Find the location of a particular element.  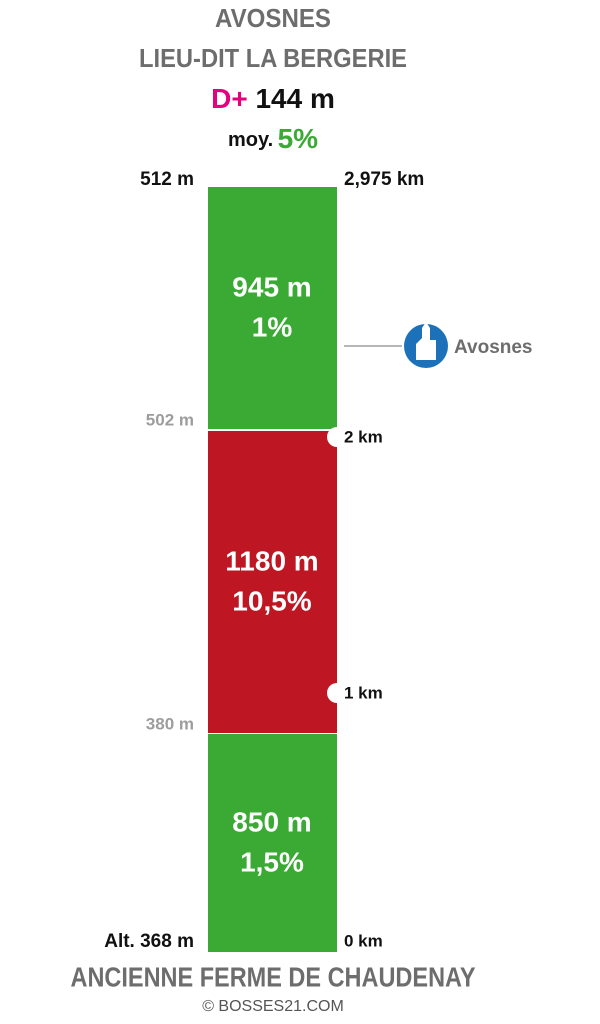

gain-line: D+ 144 m is located at coordinates (273, 98).